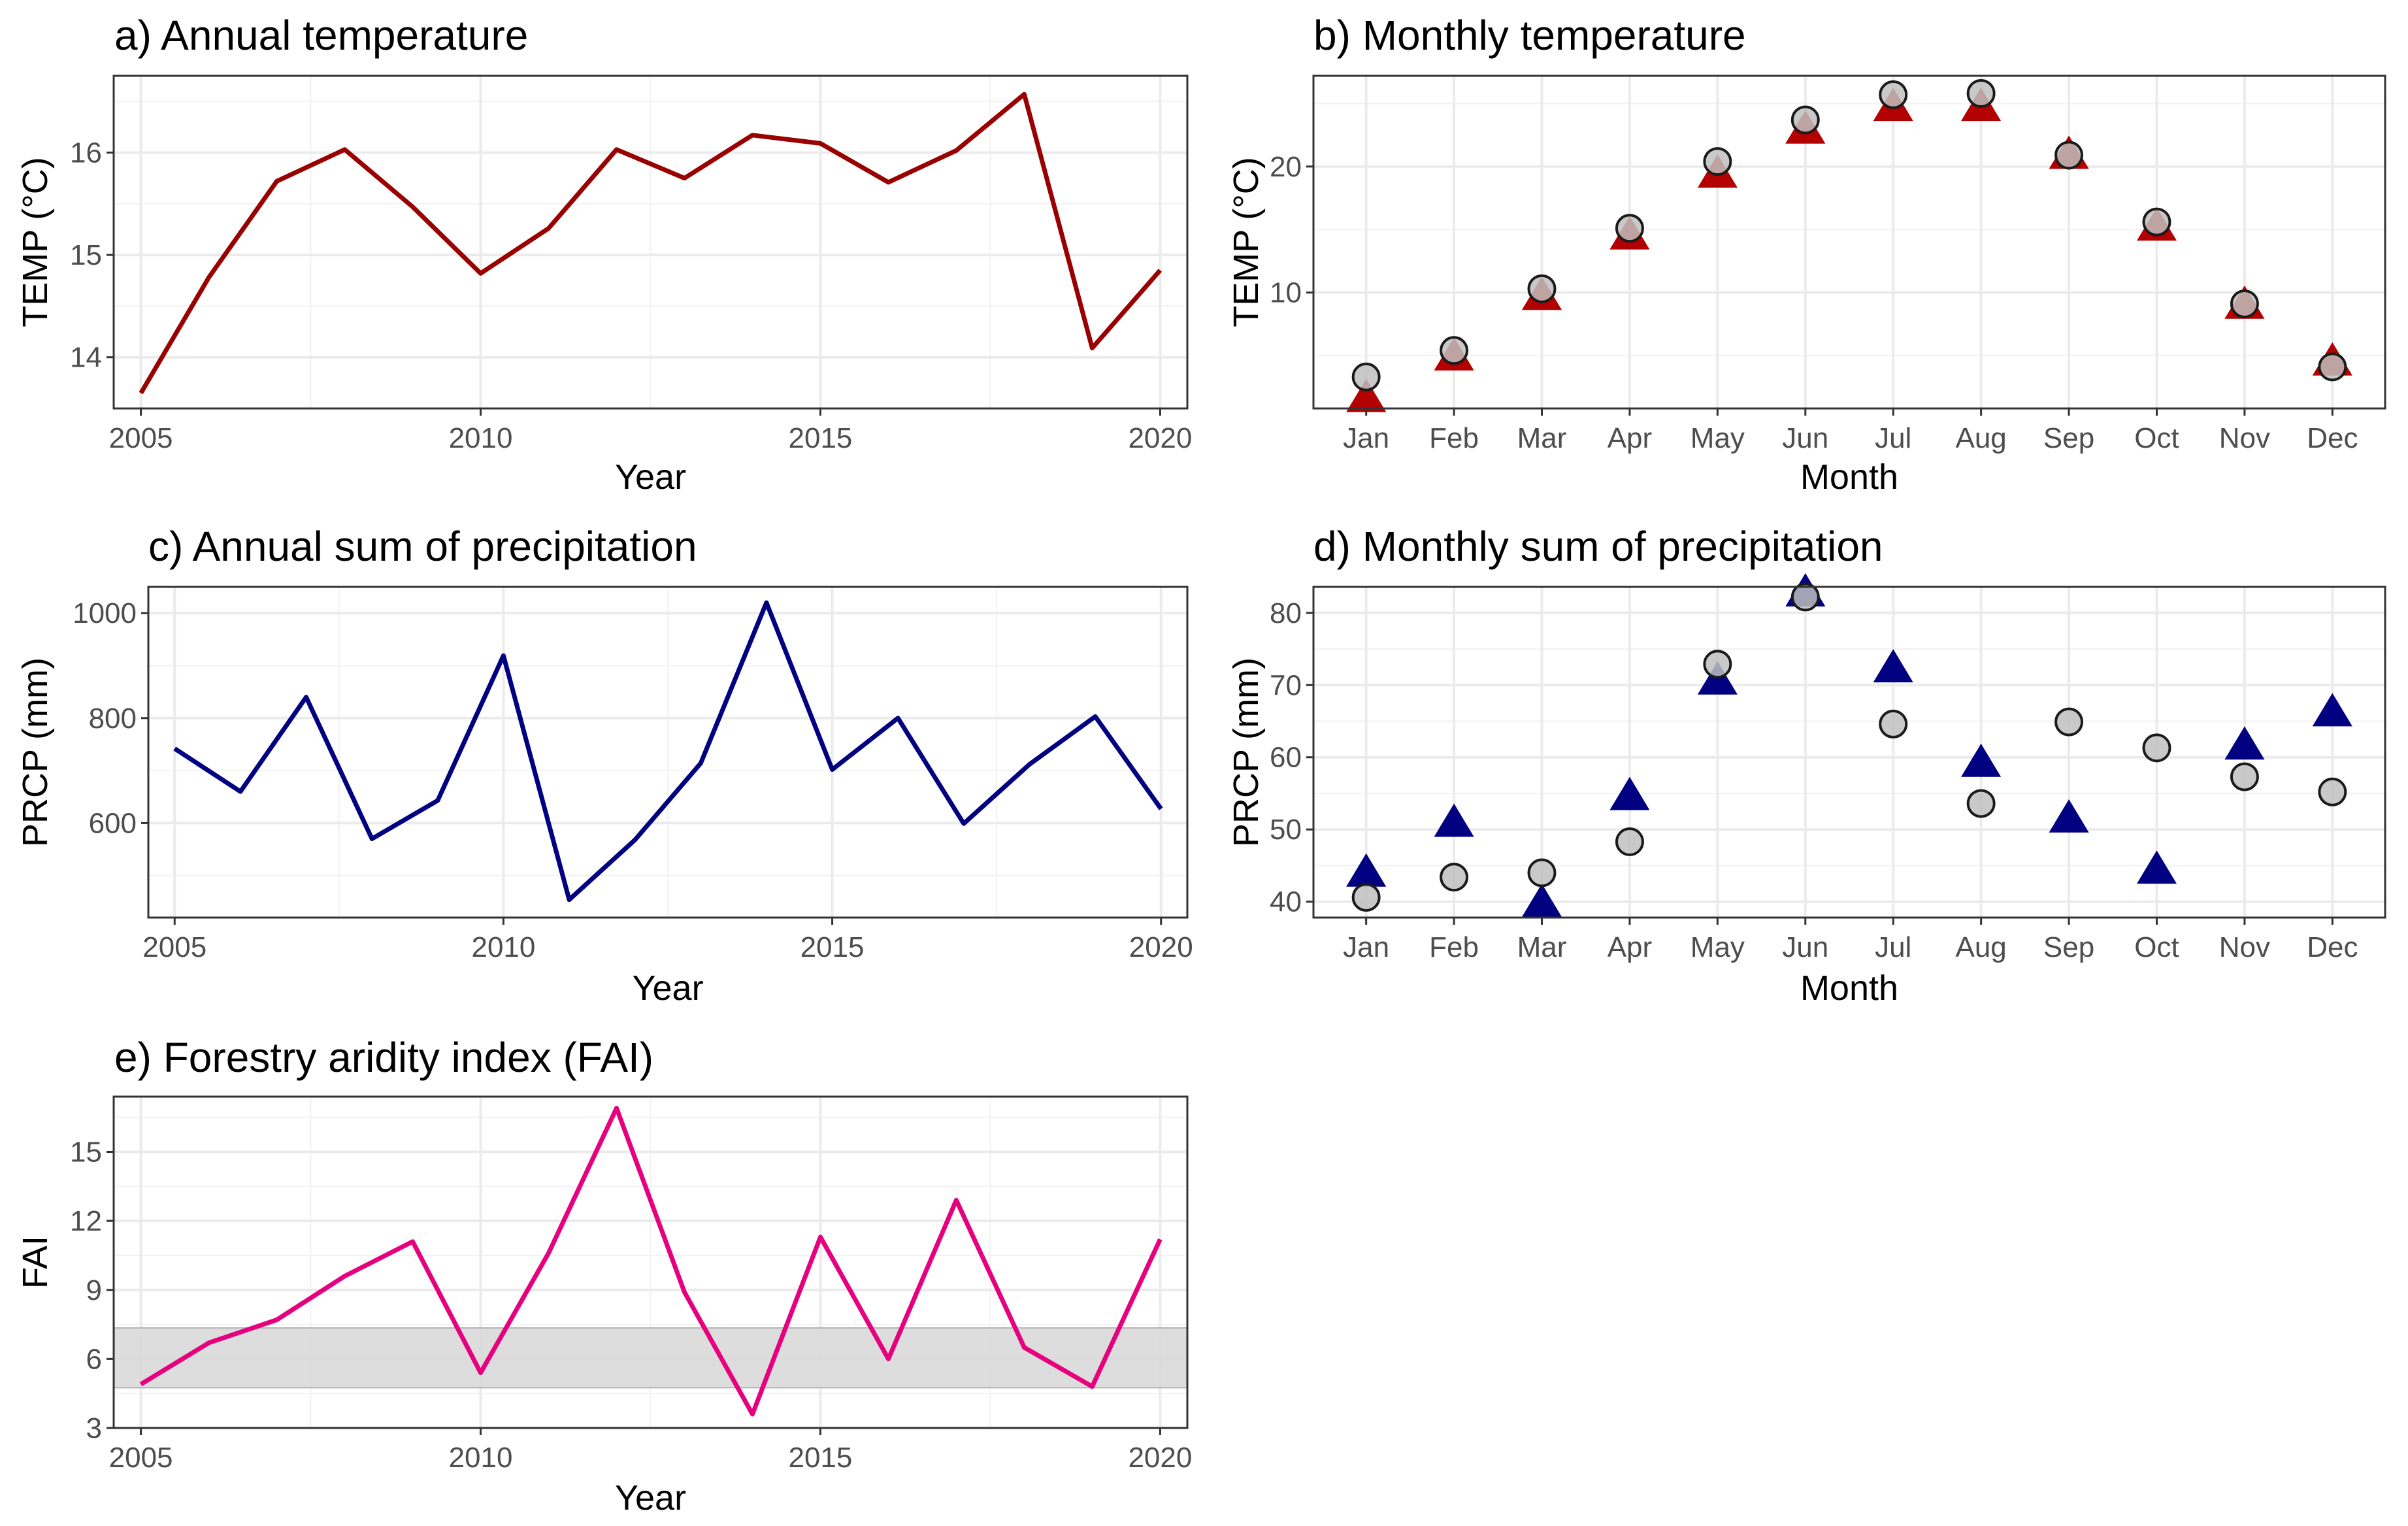 The image size is (2408, 1526). I want to click on y-tick-label: 16, so click(86, 153).